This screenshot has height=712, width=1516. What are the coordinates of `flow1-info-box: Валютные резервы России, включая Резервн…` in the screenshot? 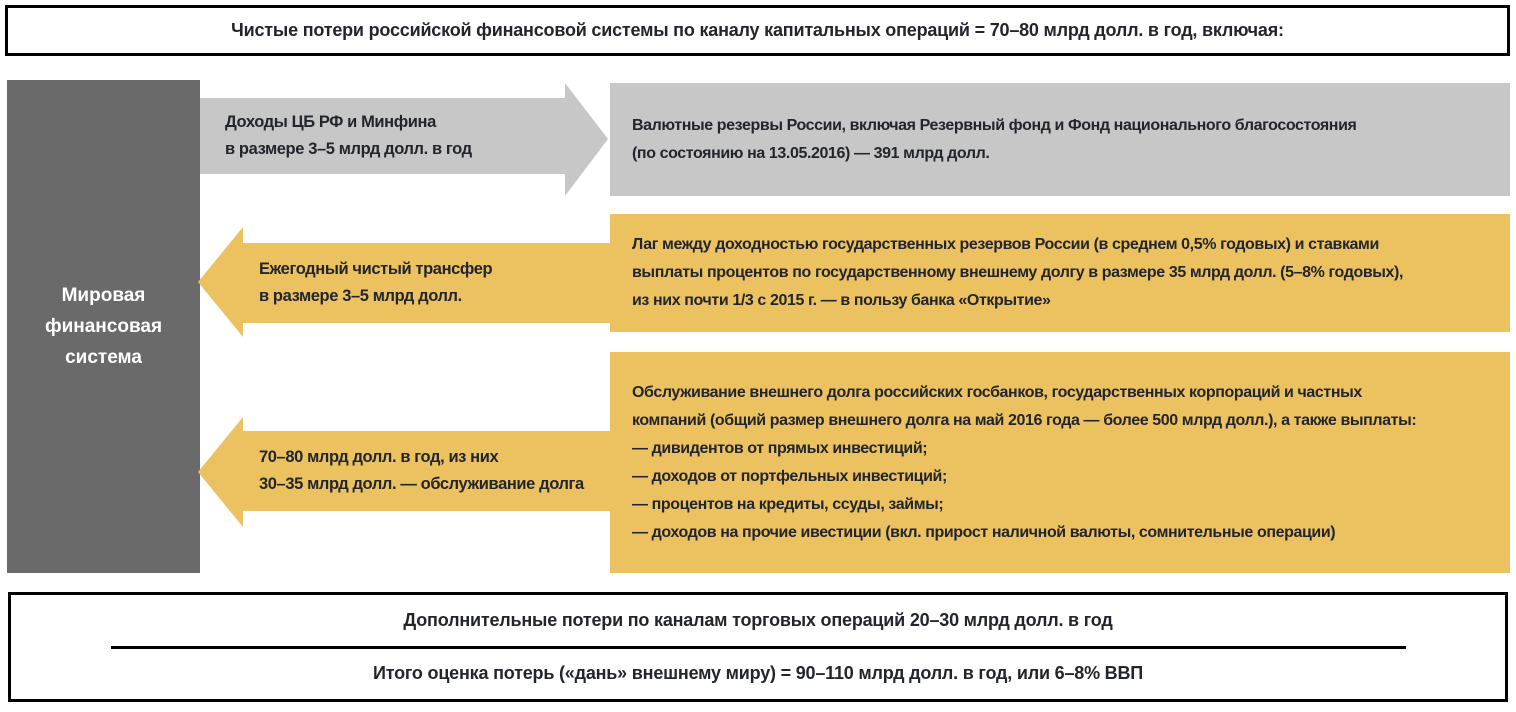 It's located at (1060, 139).